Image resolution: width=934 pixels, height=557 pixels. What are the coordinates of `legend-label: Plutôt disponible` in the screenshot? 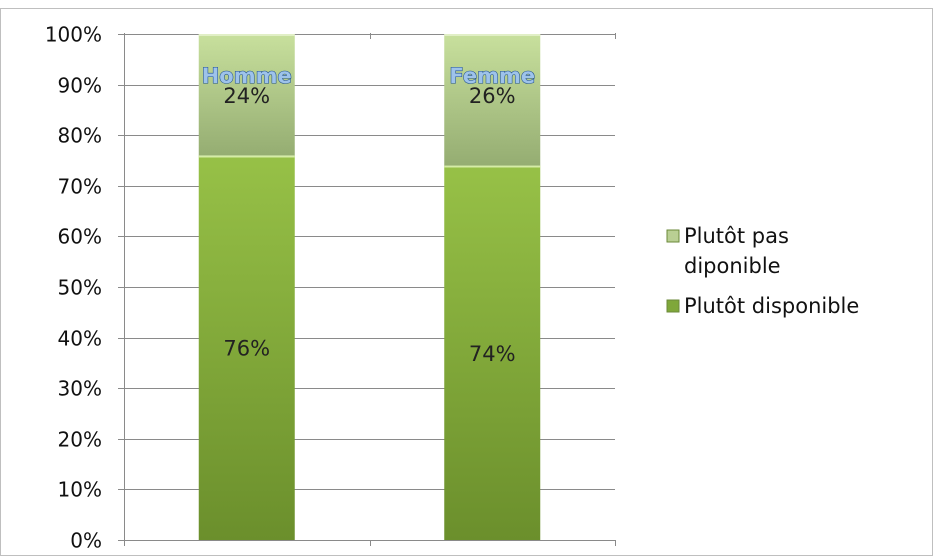 It's located at (771, 306).